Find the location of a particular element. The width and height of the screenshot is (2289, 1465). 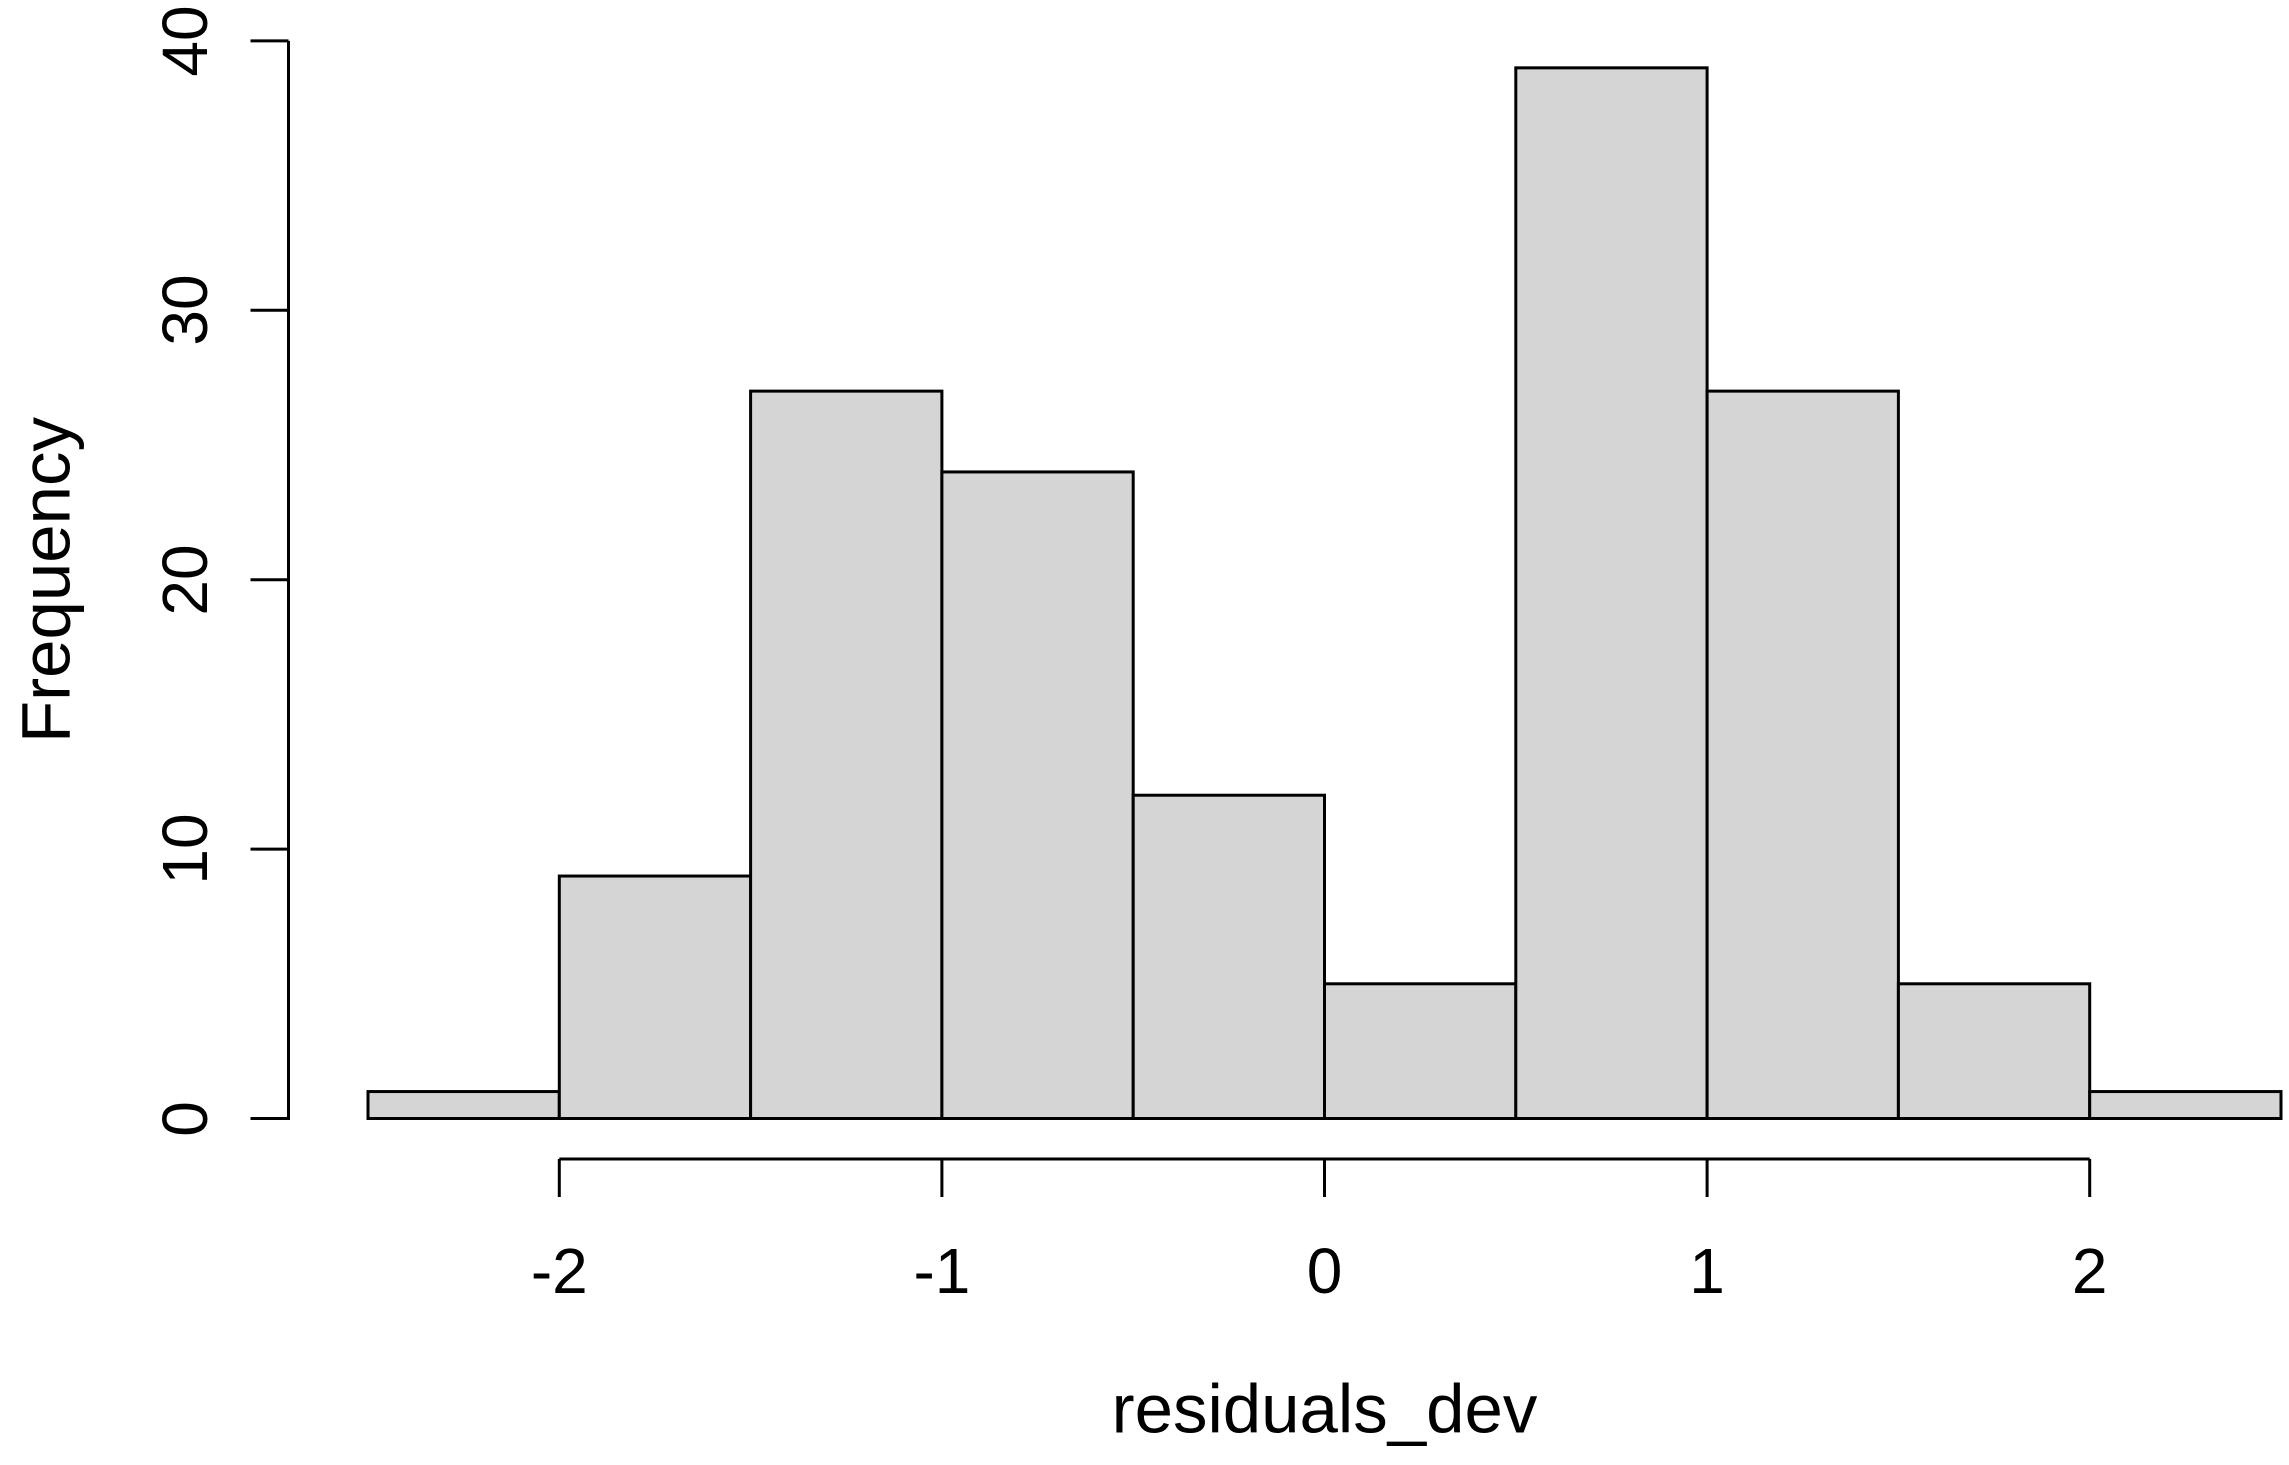

x-tick-label: 0 is located at coordinates (1324, 1271).